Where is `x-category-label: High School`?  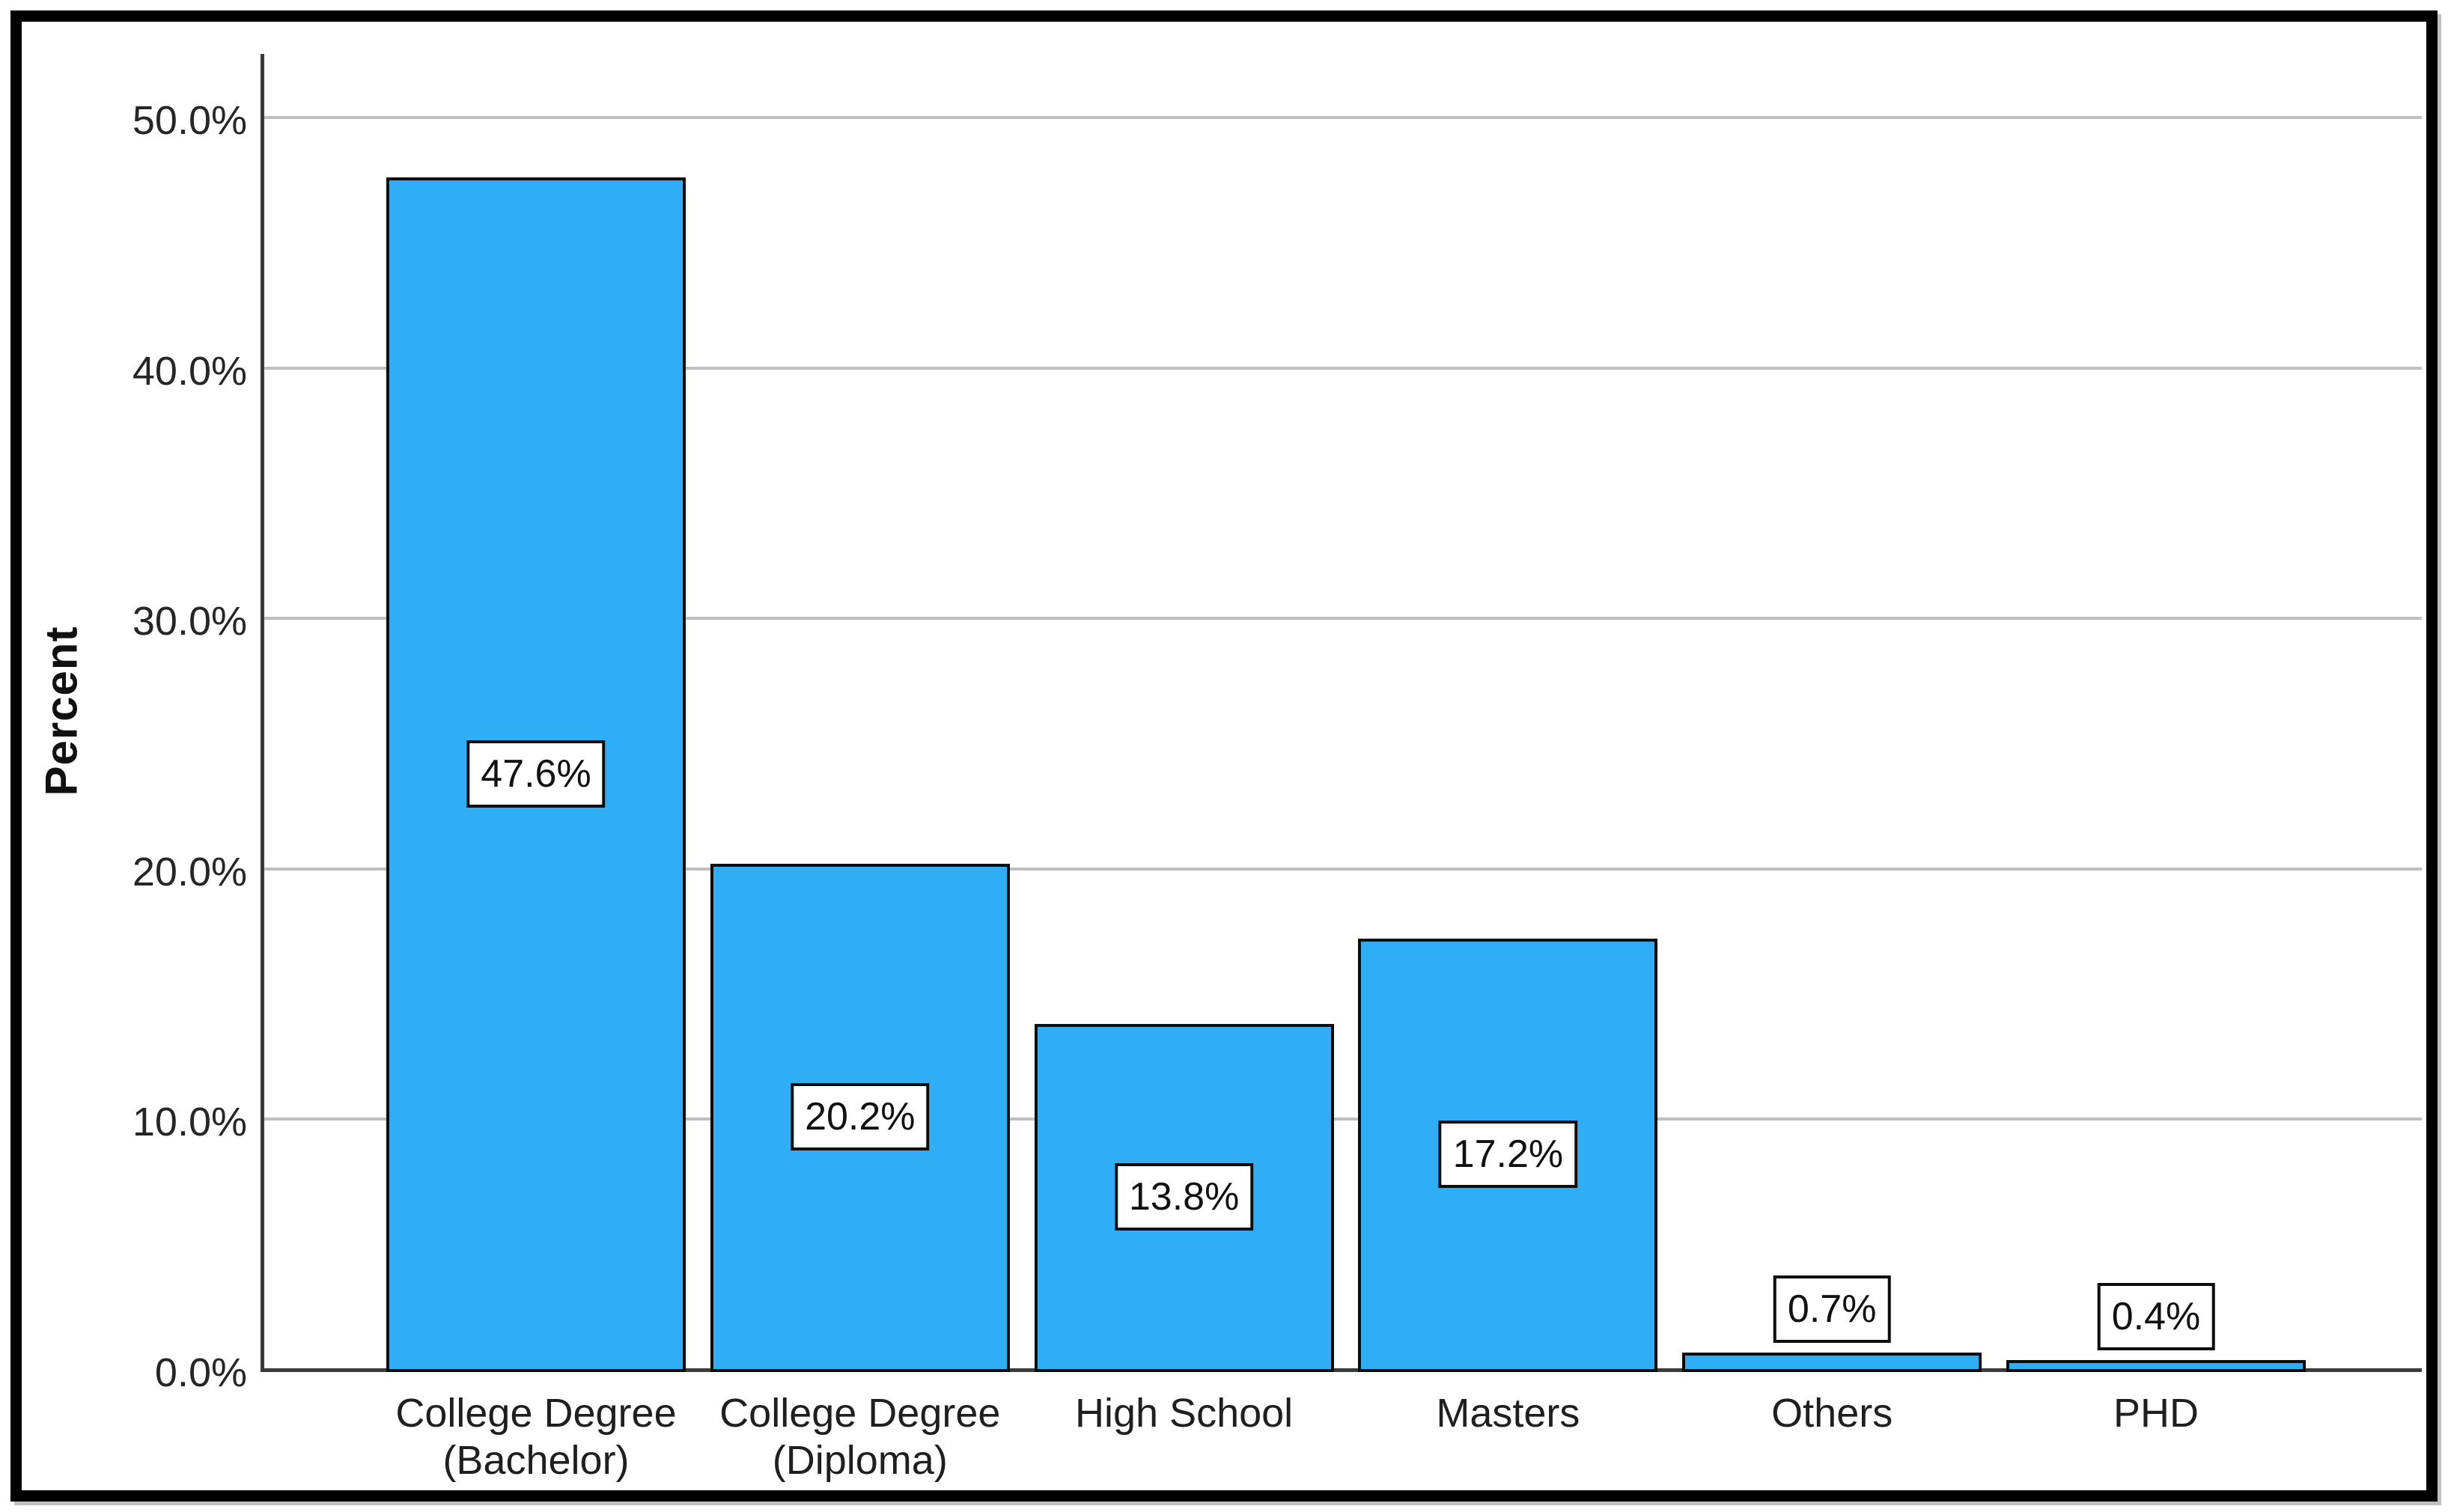
x-category-label: High School is located at coordinates (1184, 1413).